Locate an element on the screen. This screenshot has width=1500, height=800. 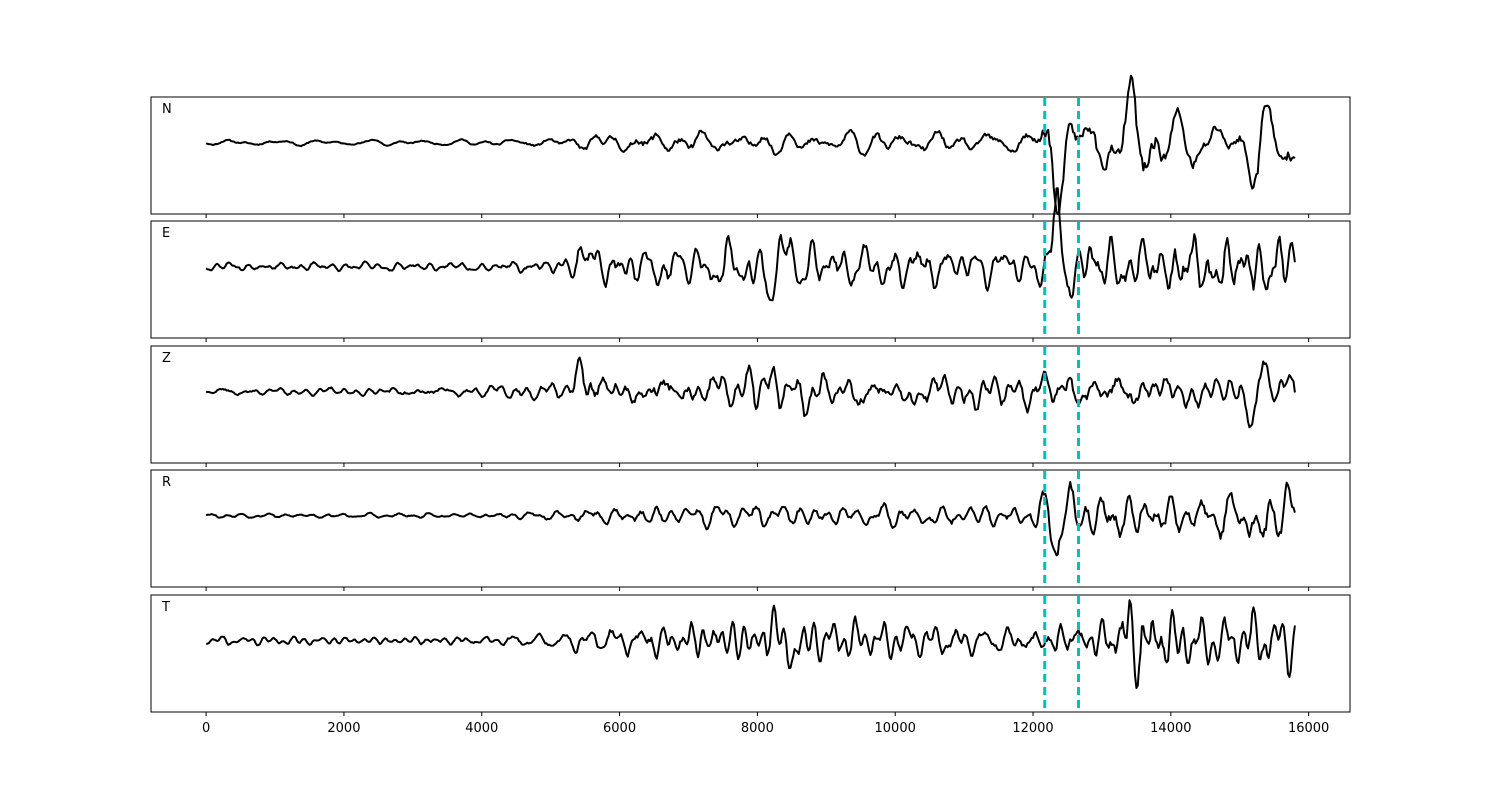
x-tick-label: 8000 is located at coordinates (757, 728).